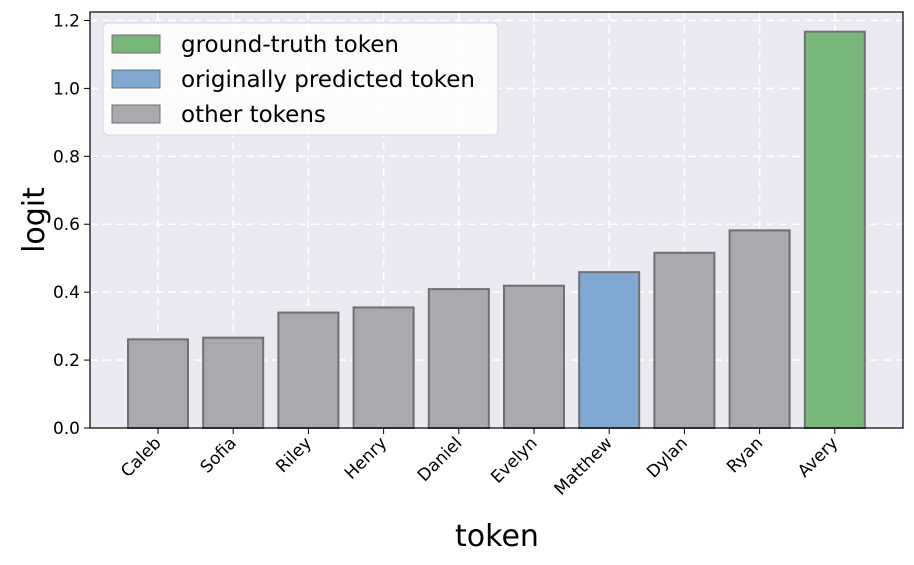 This screenshot has width=914, height=565. I want to click on bar-matthew, so click(609, 350).